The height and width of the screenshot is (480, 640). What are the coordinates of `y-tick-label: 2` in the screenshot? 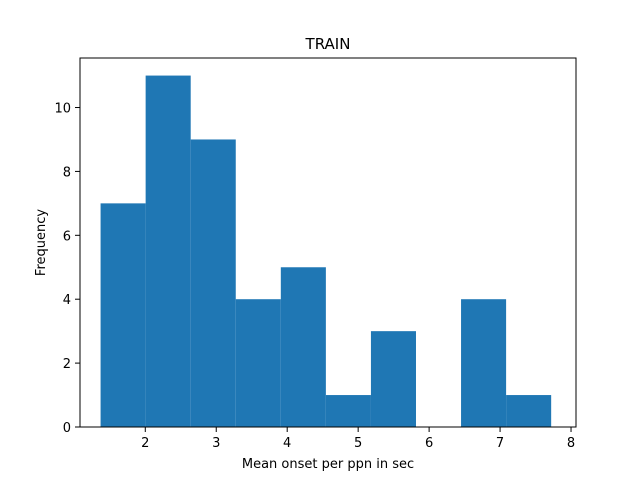 It's located at (67, 364).